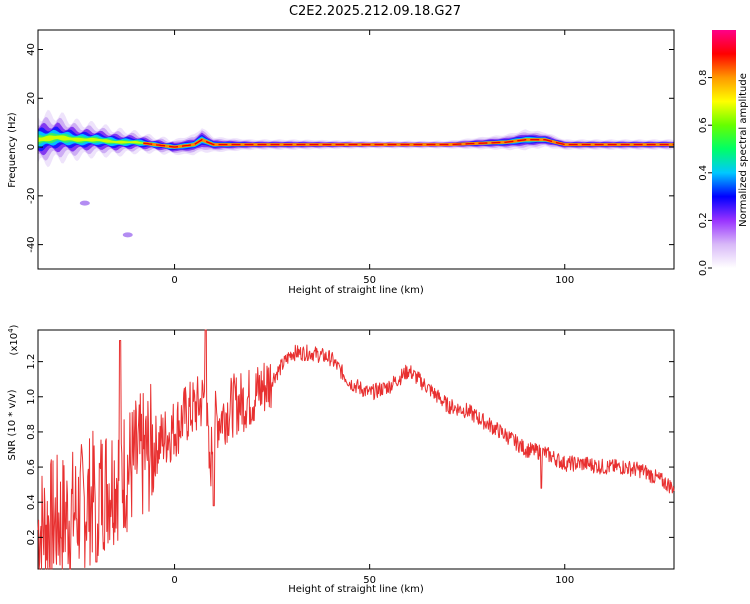 The image size is (750, 604). What do you see at coordinates (11, 330) in the screenshot?
I see `snr-y-multiplier-exponent: 4` at bounding box center [11, 330].